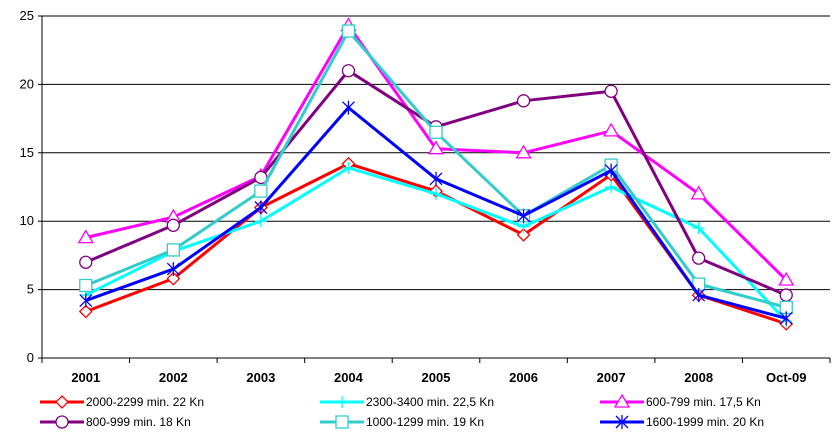 This screenshot has width=838, height=435. What do you see at coordinates (425, 422) in the screenshot?
I see `legend-label: 1000-1299 min. 19 Kn` at bounding box center [425, 422].